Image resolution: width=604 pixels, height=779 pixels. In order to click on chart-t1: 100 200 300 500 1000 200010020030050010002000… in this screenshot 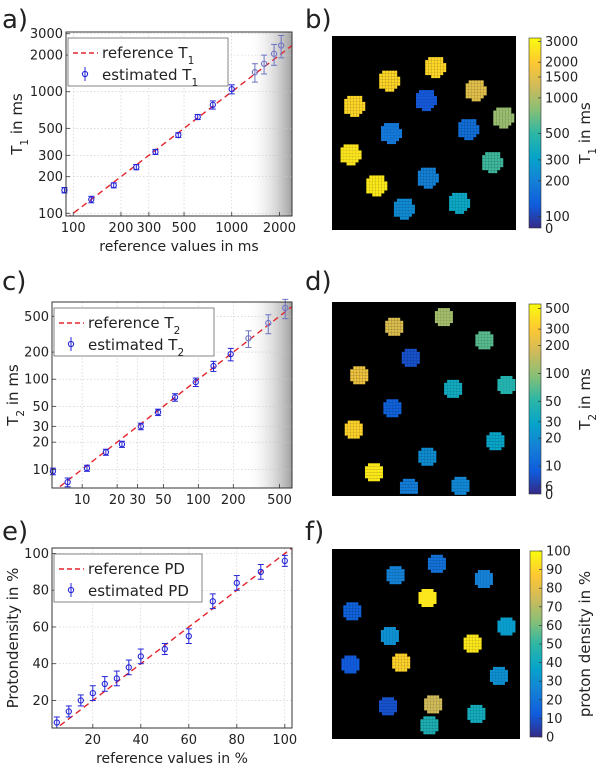, I will do `click(152, 141)`.